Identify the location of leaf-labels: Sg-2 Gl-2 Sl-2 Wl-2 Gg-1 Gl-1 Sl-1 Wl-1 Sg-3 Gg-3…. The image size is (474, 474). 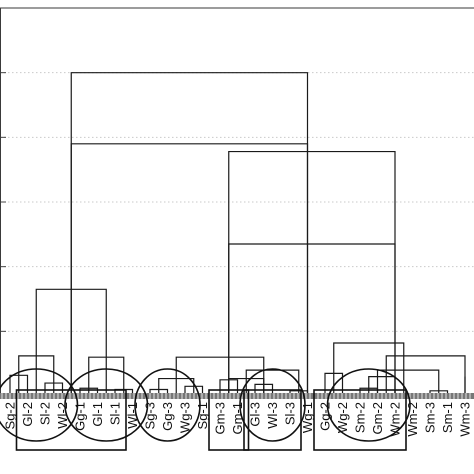
(238, 419).